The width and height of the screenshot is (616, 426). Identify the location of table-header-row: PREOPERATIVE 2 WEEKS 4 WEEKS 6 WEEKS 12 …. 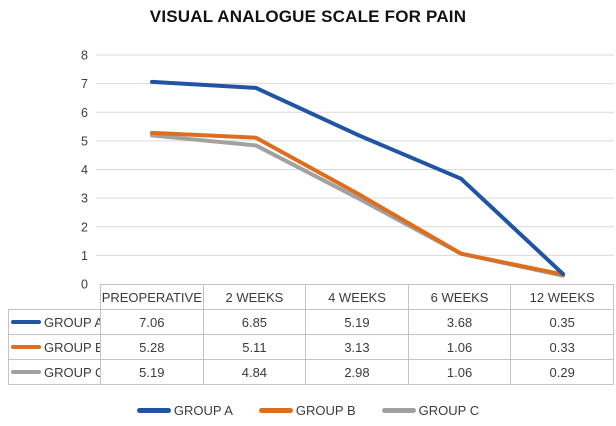
(311, 297).